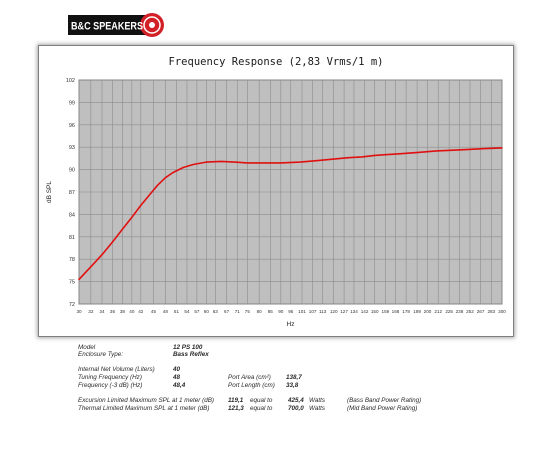 The height and width of the screenshot is (450, 550). What do you see at coordinates (384, 400) in the screenshot?
I see `spec-excursion-note: (Bass Band Power Rating)` at bounding box center [384, 400].